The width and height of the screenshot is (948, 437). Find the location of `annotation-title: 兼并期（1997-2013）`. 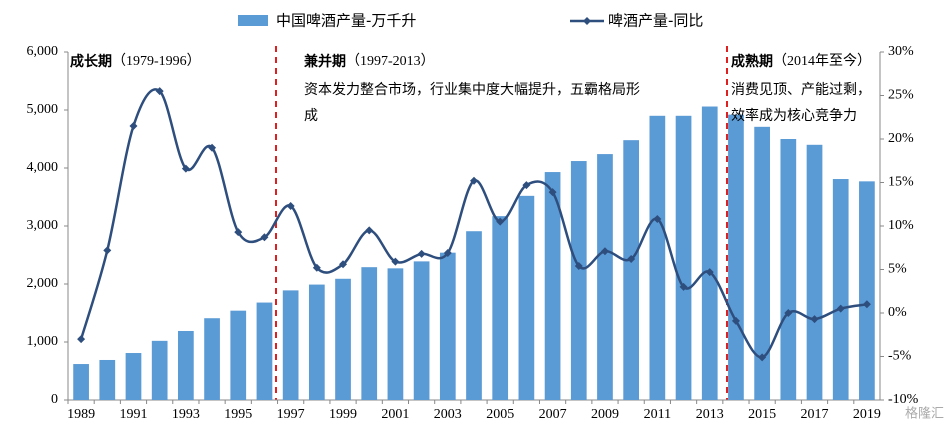

annotation-title: 兼并期（1997-2013） is located at coordinates (369, 61).